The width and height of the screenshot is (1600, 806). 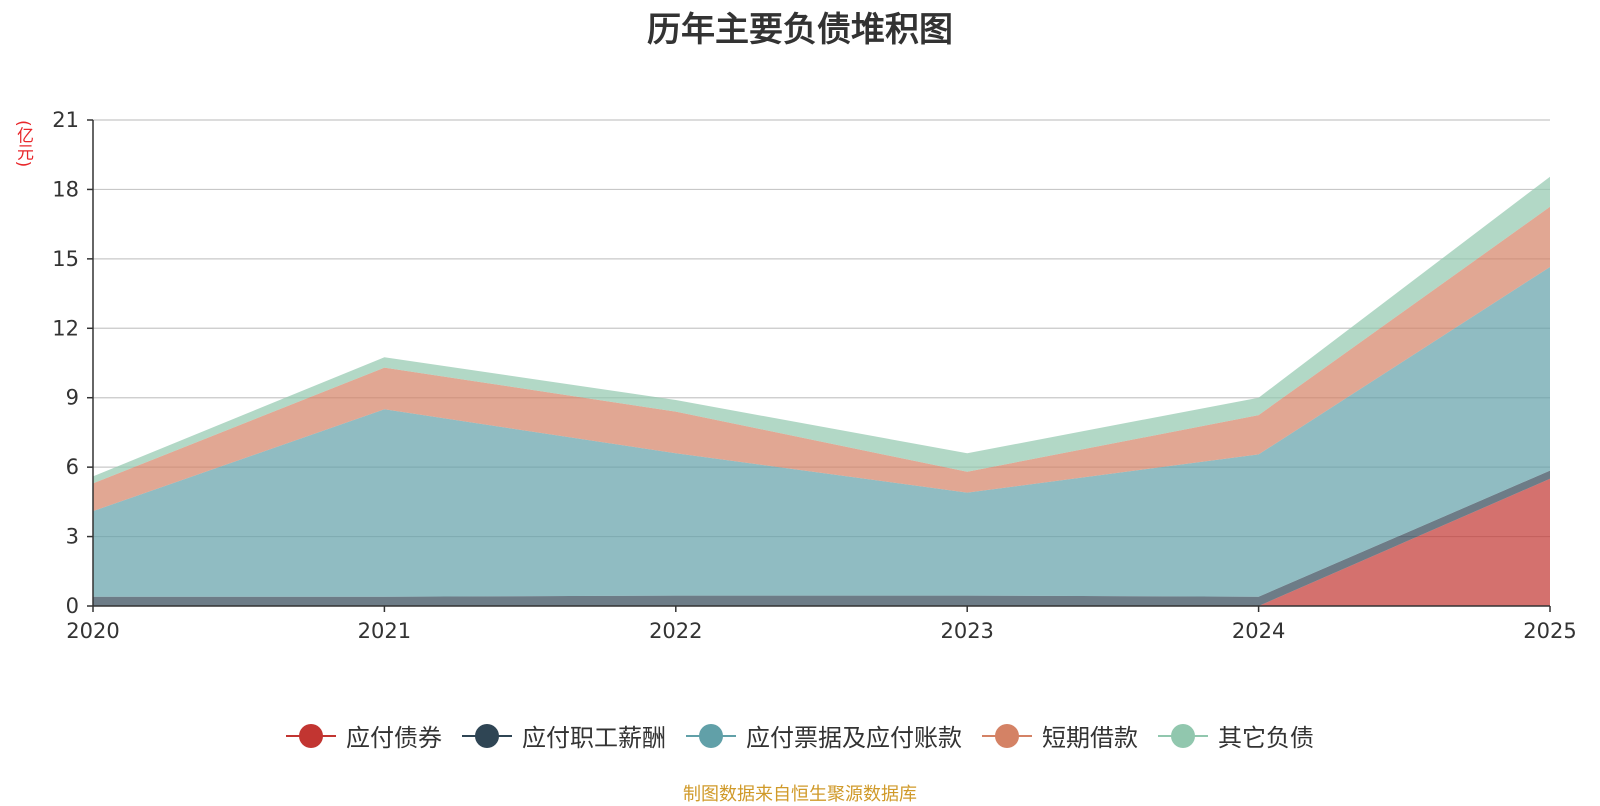 I want to click on legend-item-1: 应付债券, so click(x=364, y=735).